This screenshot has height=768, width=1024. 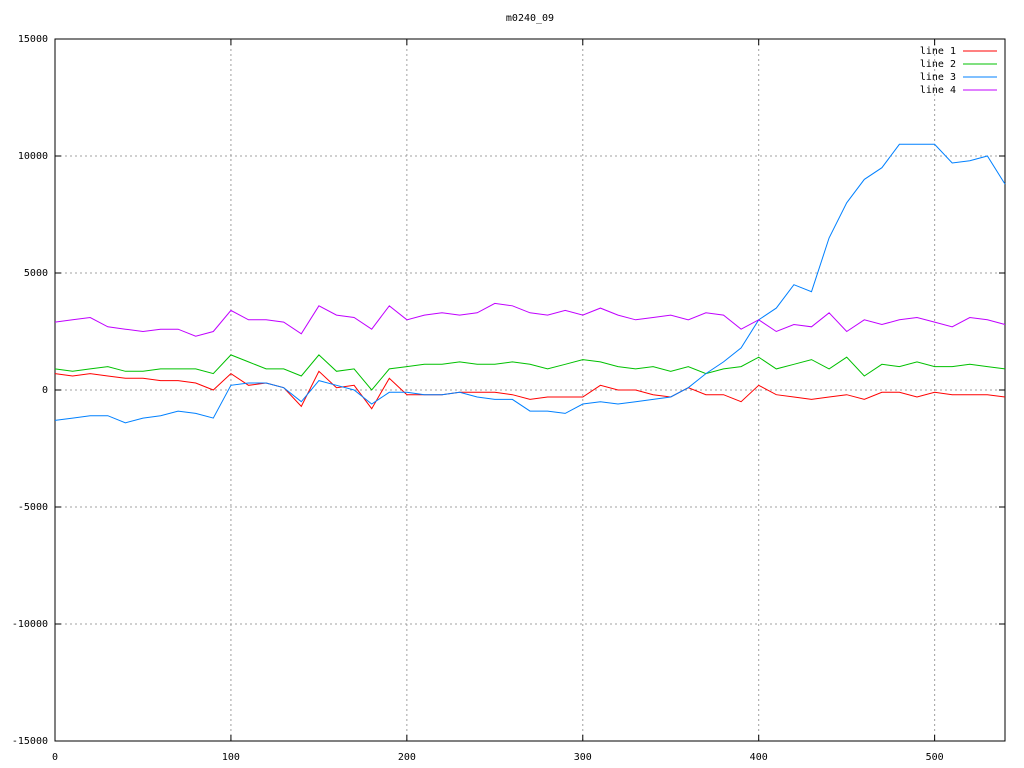 What do you see at coordinates (759, 757) in the screenshot?
I see `x-tick-label: 400` at bounding box center [759, 757].